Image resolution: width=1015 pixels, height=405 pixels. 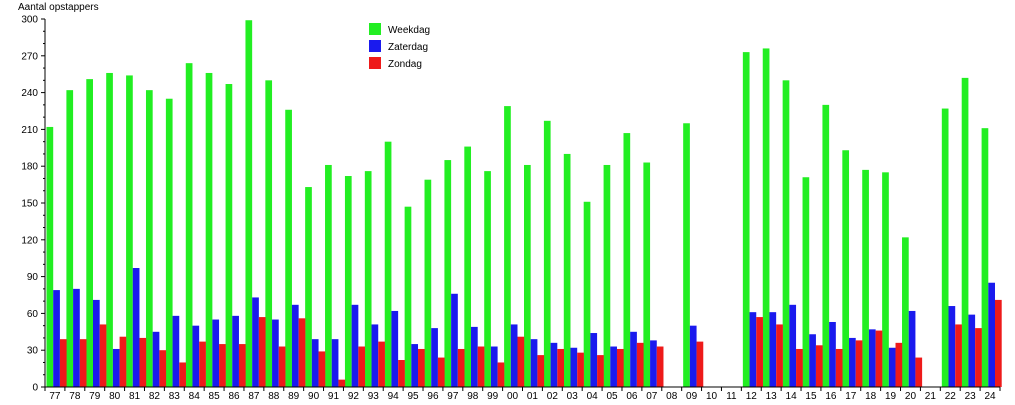 I want to click on x-tick-label: 15, so click(x=811, y=395).